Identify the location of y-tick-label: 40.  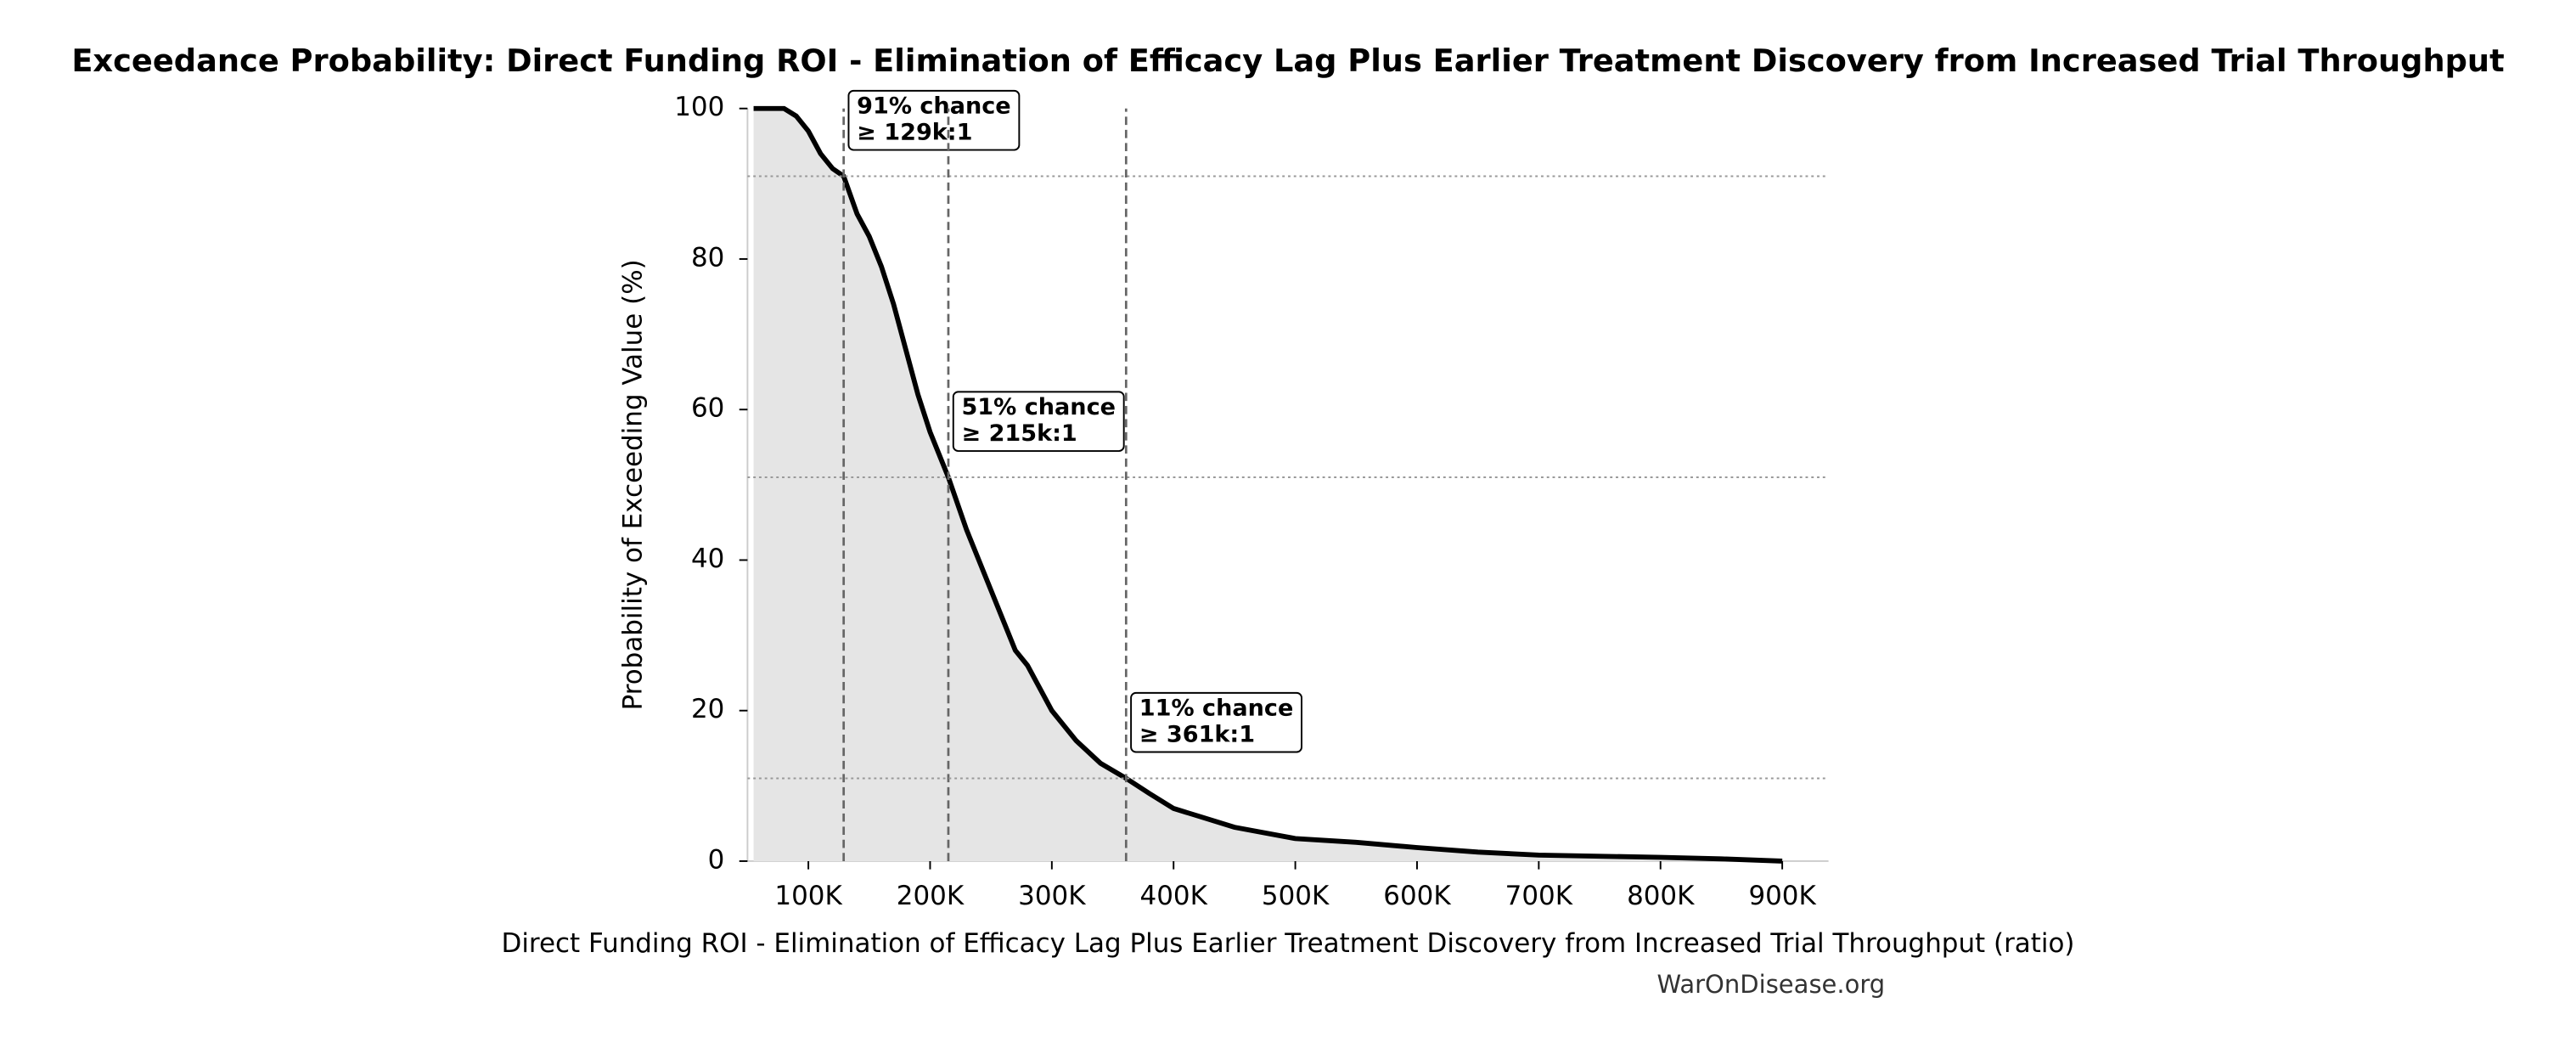
(707, 559).